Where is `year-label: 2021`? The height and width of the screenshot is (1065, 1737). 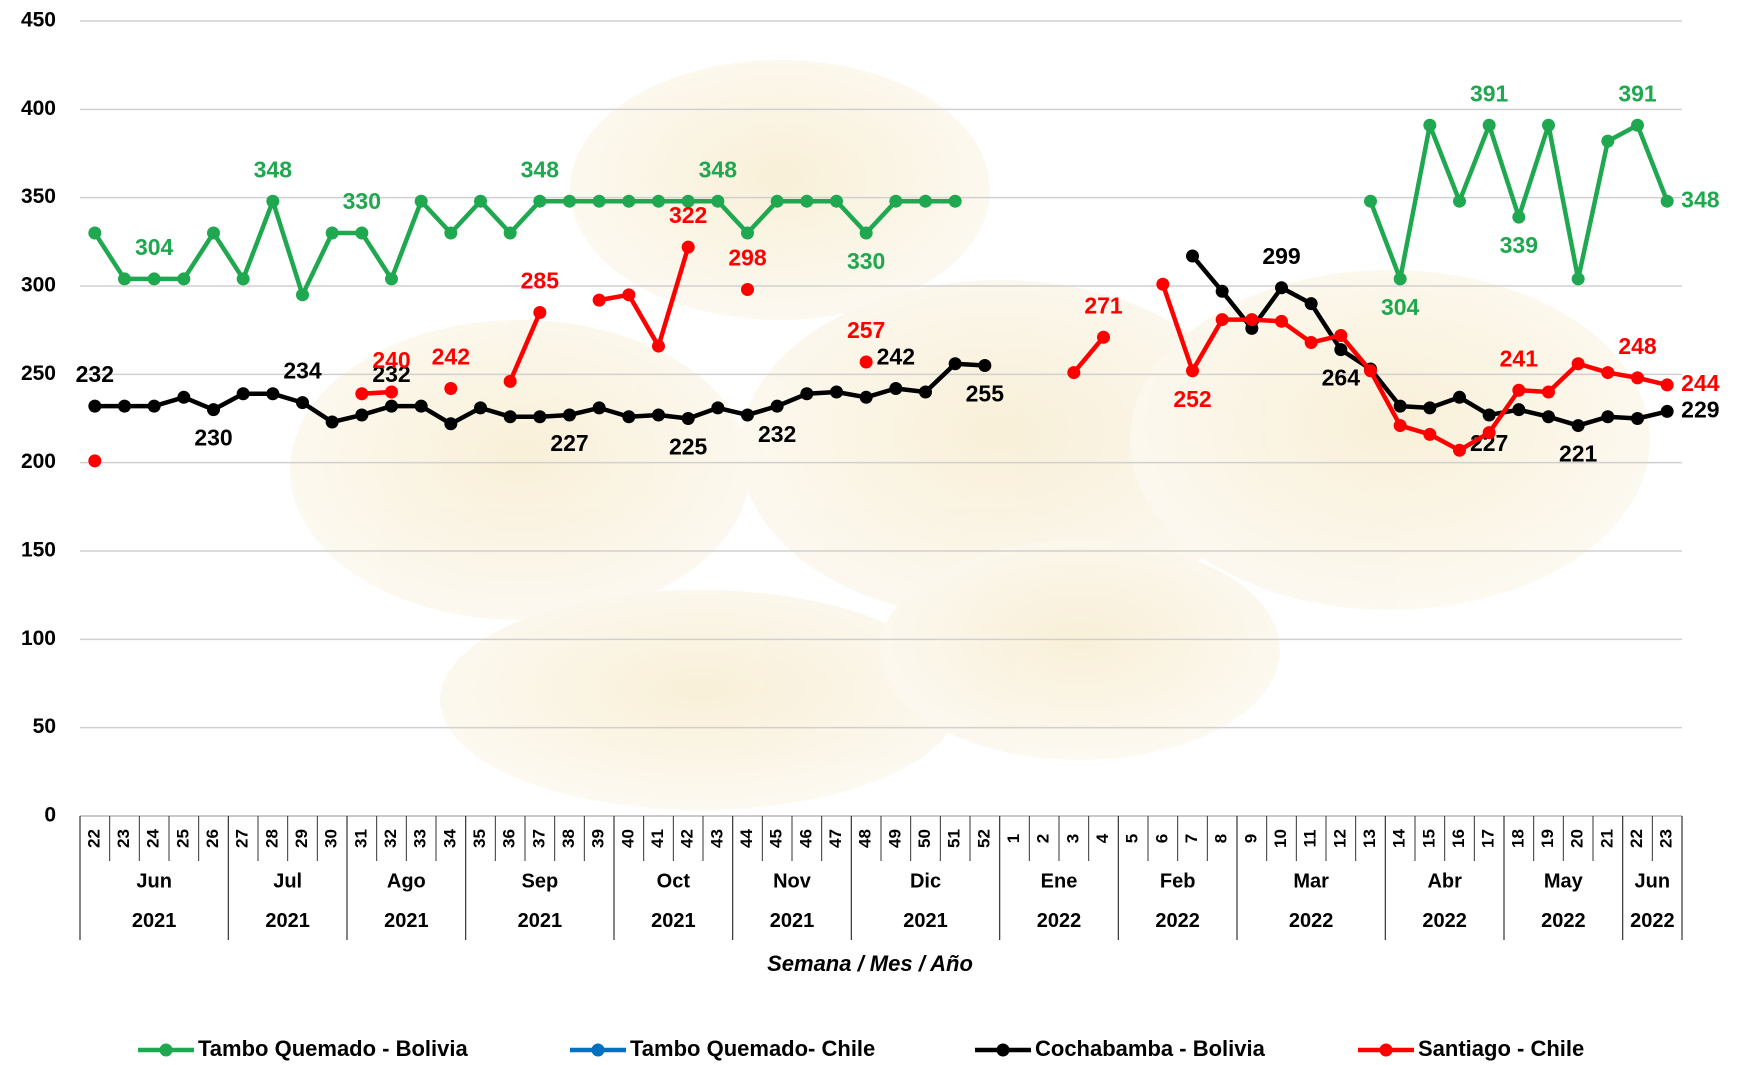 year-label: 2021 is located at coordinates (925, 921).